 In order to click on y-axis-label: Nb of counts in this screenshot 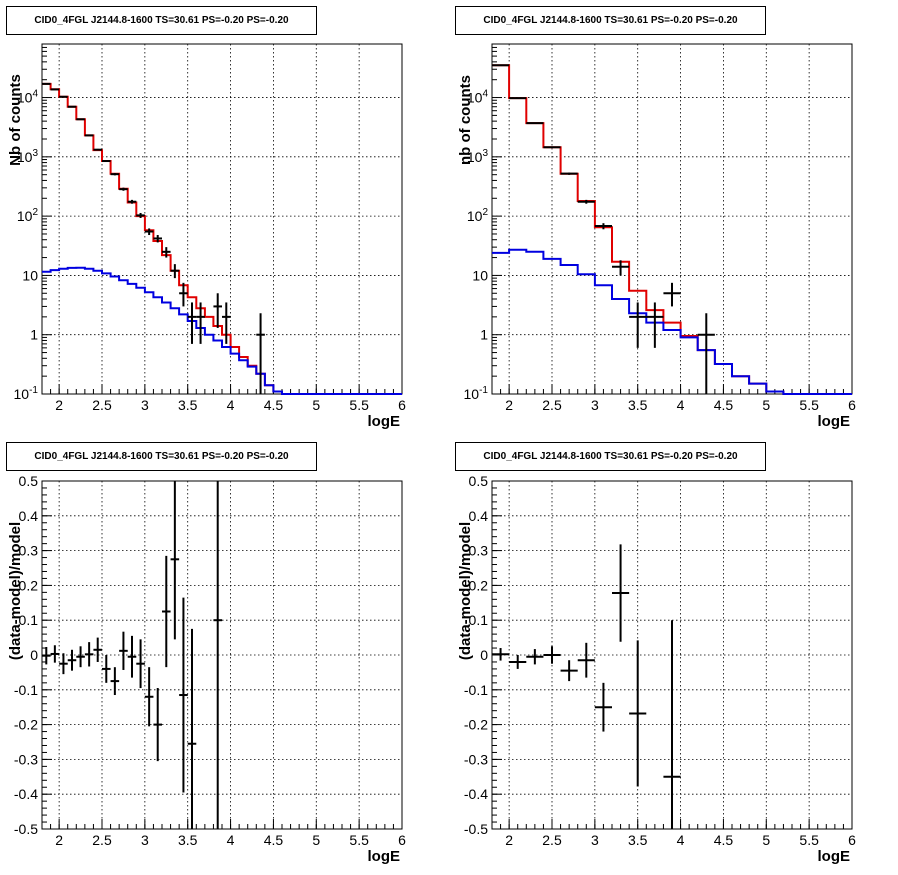, I will do `click(15, 120)`.